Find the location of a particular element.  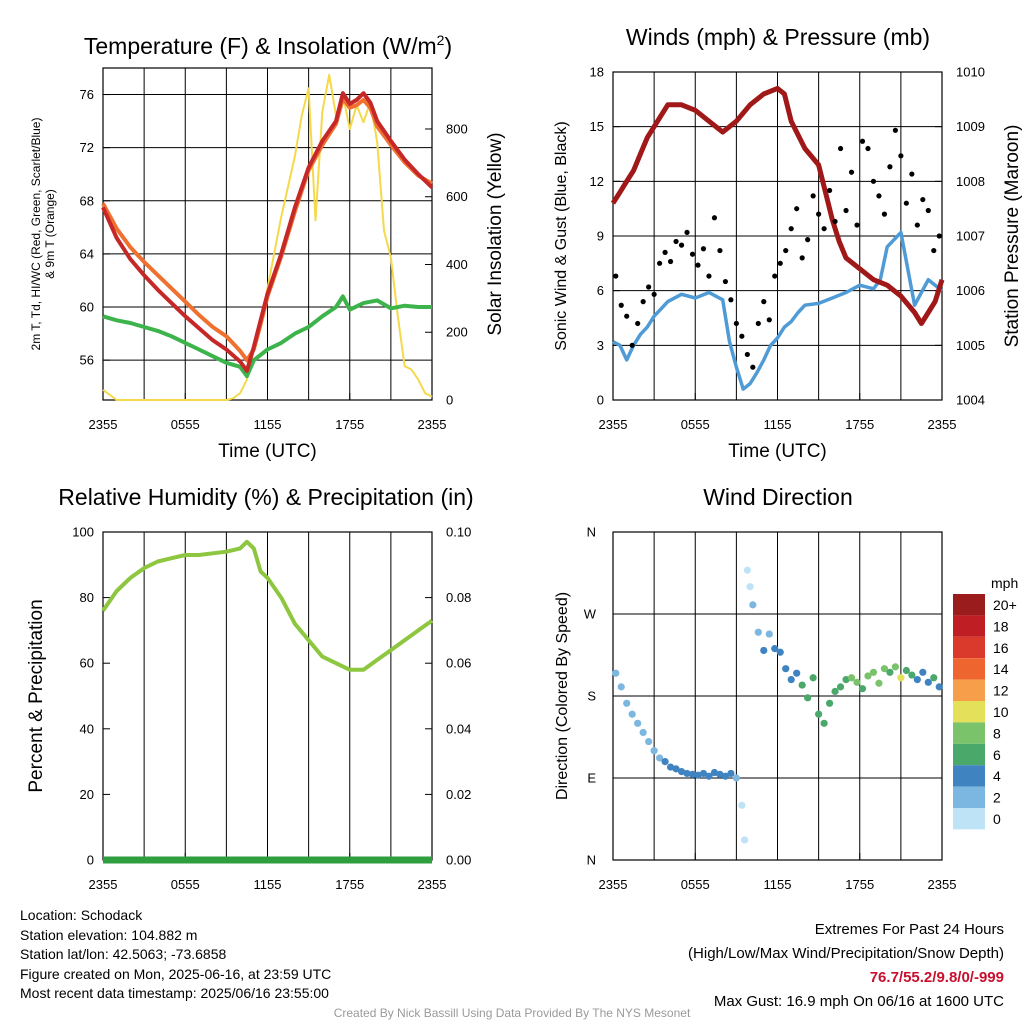

y-tick-label: 6 is located at coordinates (600, 290).